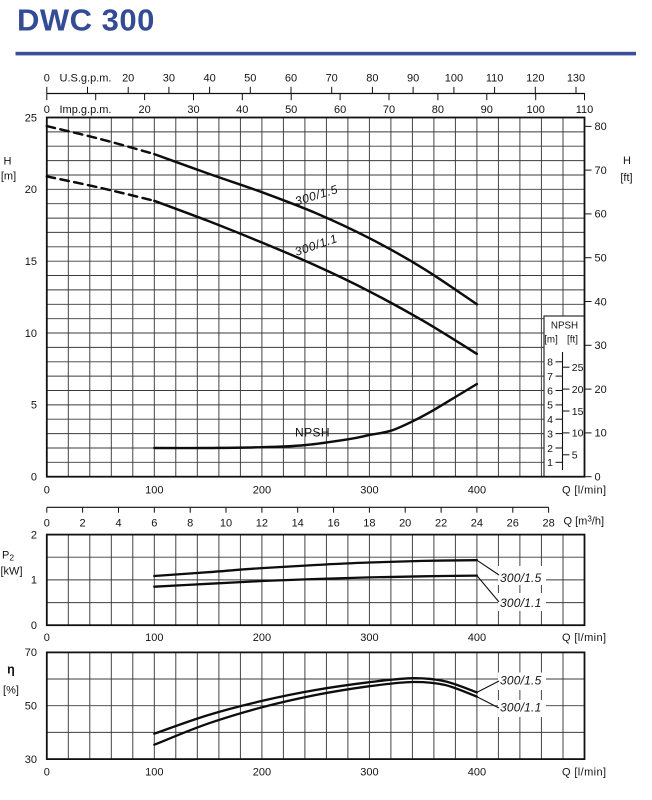 This screenshot has height=800, width=652. What do you see at coordinates (535, 78) in the screenshot?
I see `svg-text: 120` at bounding box center [535, 78].